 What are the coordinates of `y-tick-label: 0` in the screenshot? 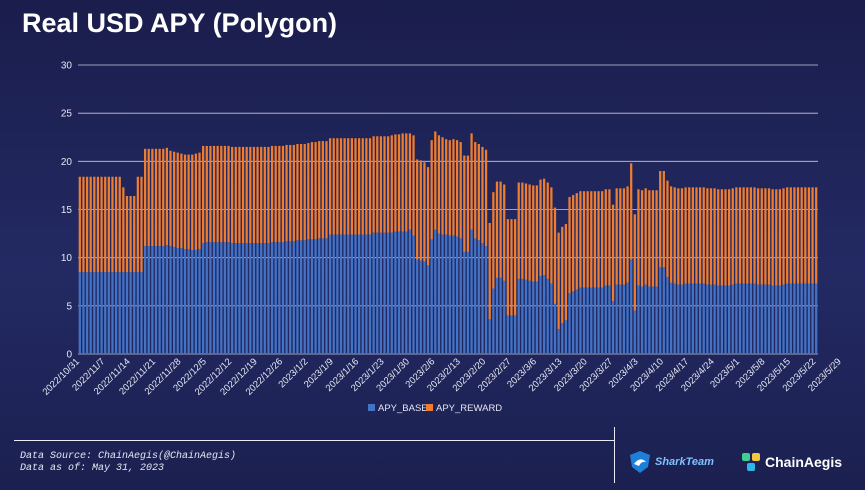 It's located at (69, 355).